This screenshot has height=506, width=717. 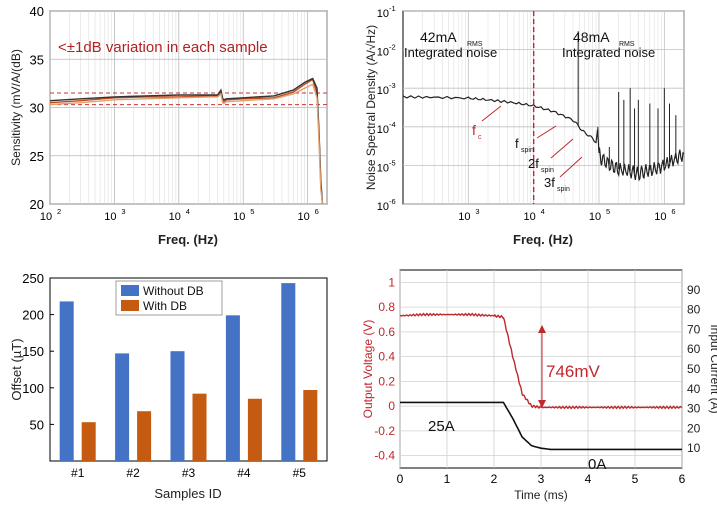 What do you see at coordinates (694, 349) in the screenshot?
I see `right-tick-label: 60` at bounding box center [694, 349].